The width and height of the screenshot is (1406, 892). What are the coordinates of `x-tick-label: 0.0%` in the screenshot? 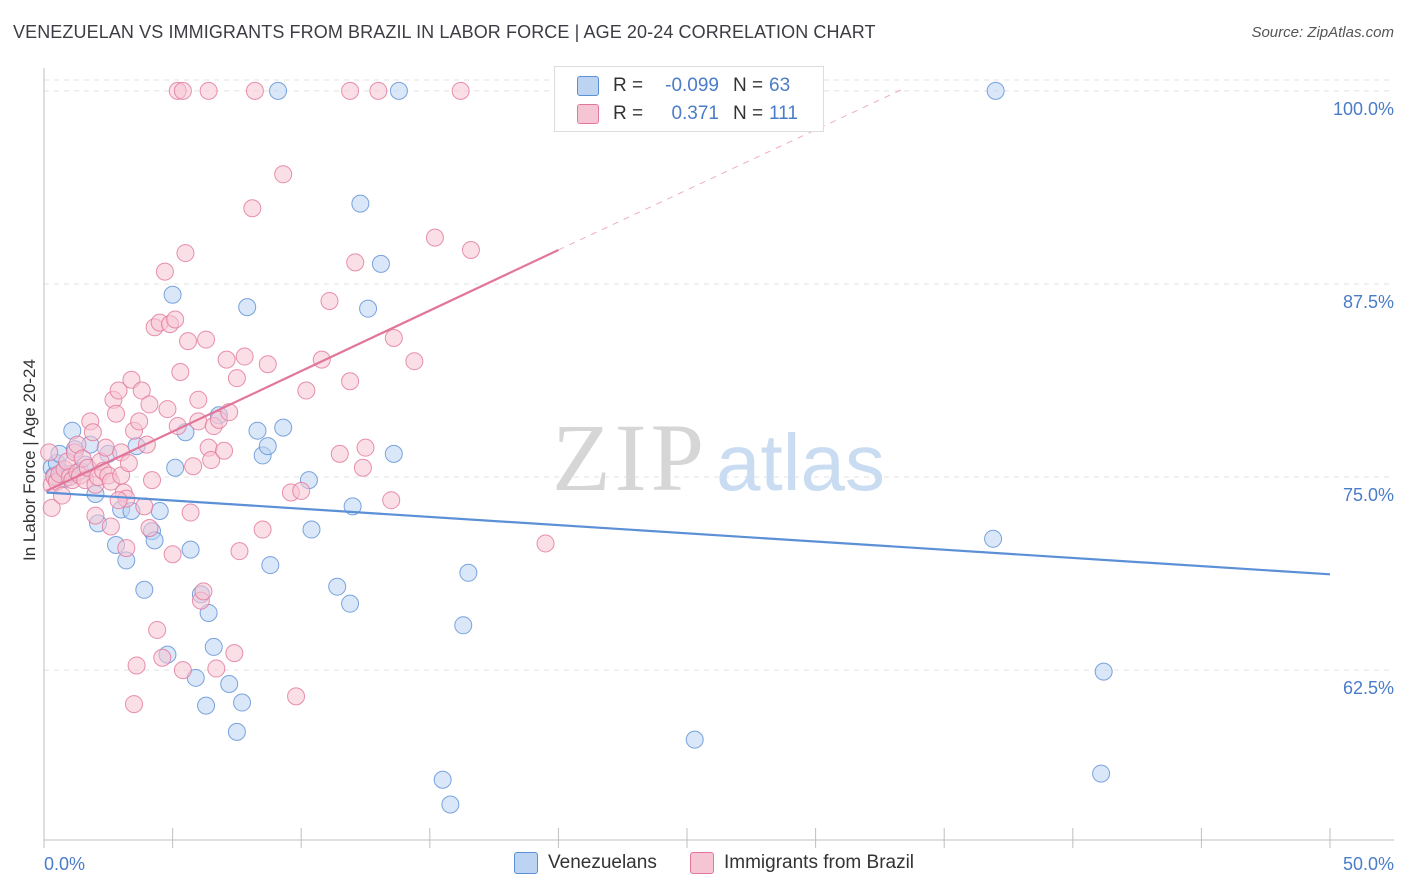 It's located at (64, 864).